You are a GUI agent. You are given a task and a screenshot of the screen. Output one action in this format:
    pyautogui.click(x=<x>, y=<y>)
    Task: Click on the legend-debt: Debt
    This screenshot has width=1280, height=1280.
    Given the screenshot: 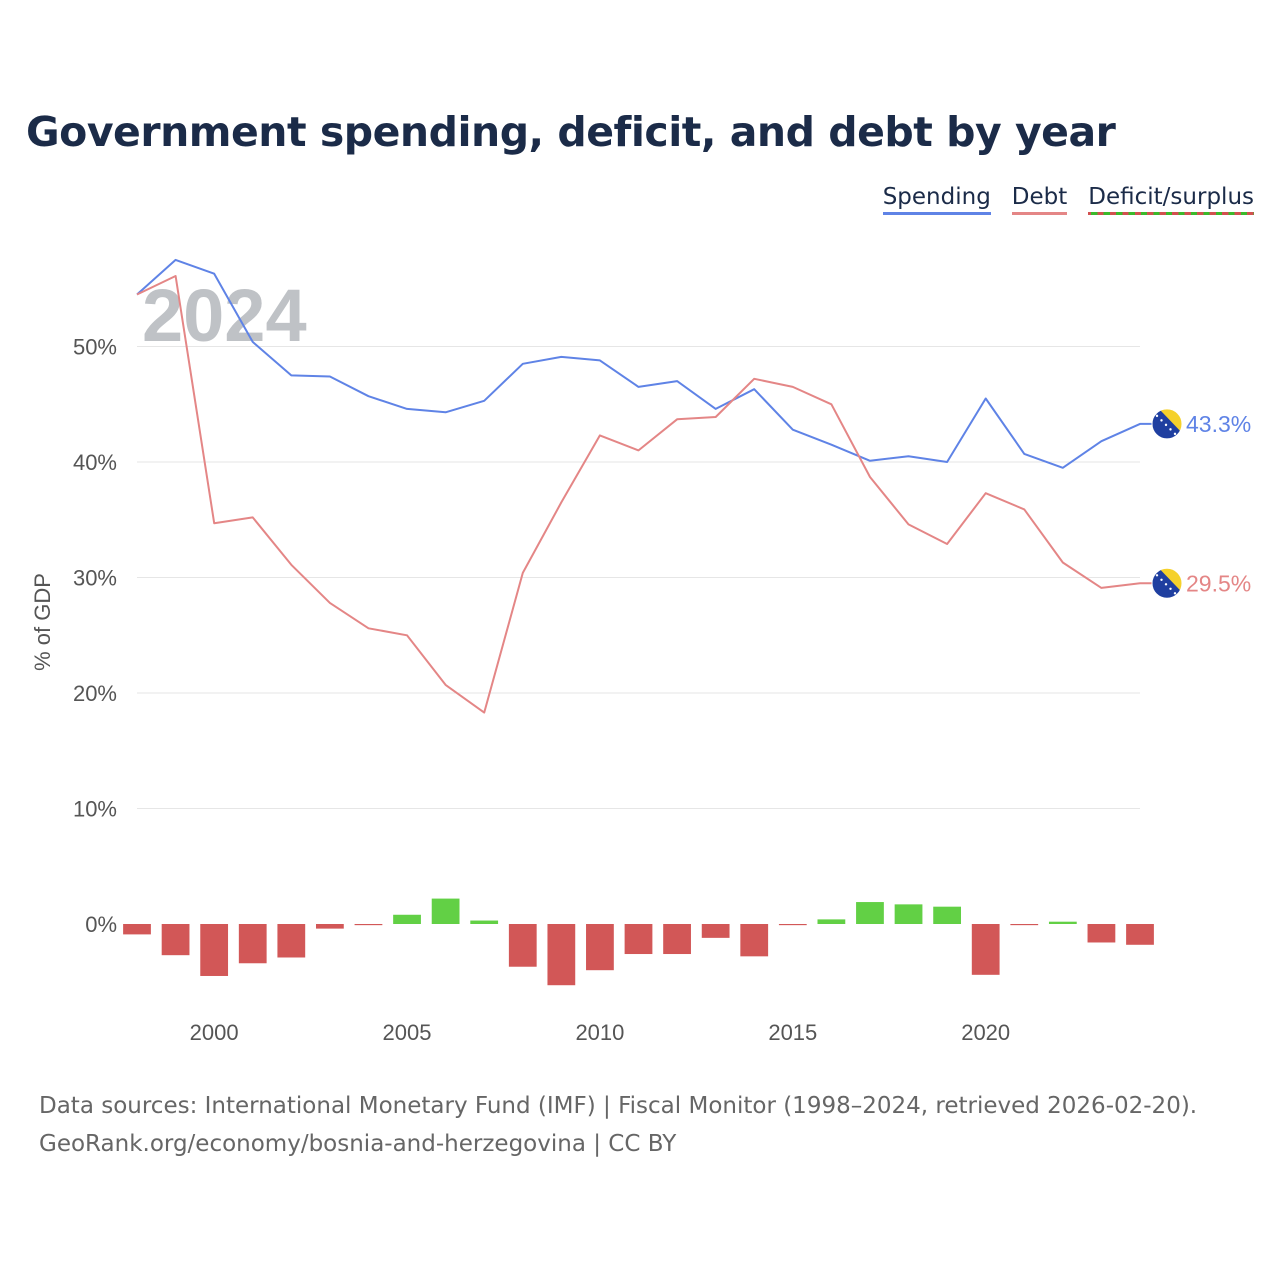 What is the action you would take?
    pyautogui.click(x=1039, y=199)
    